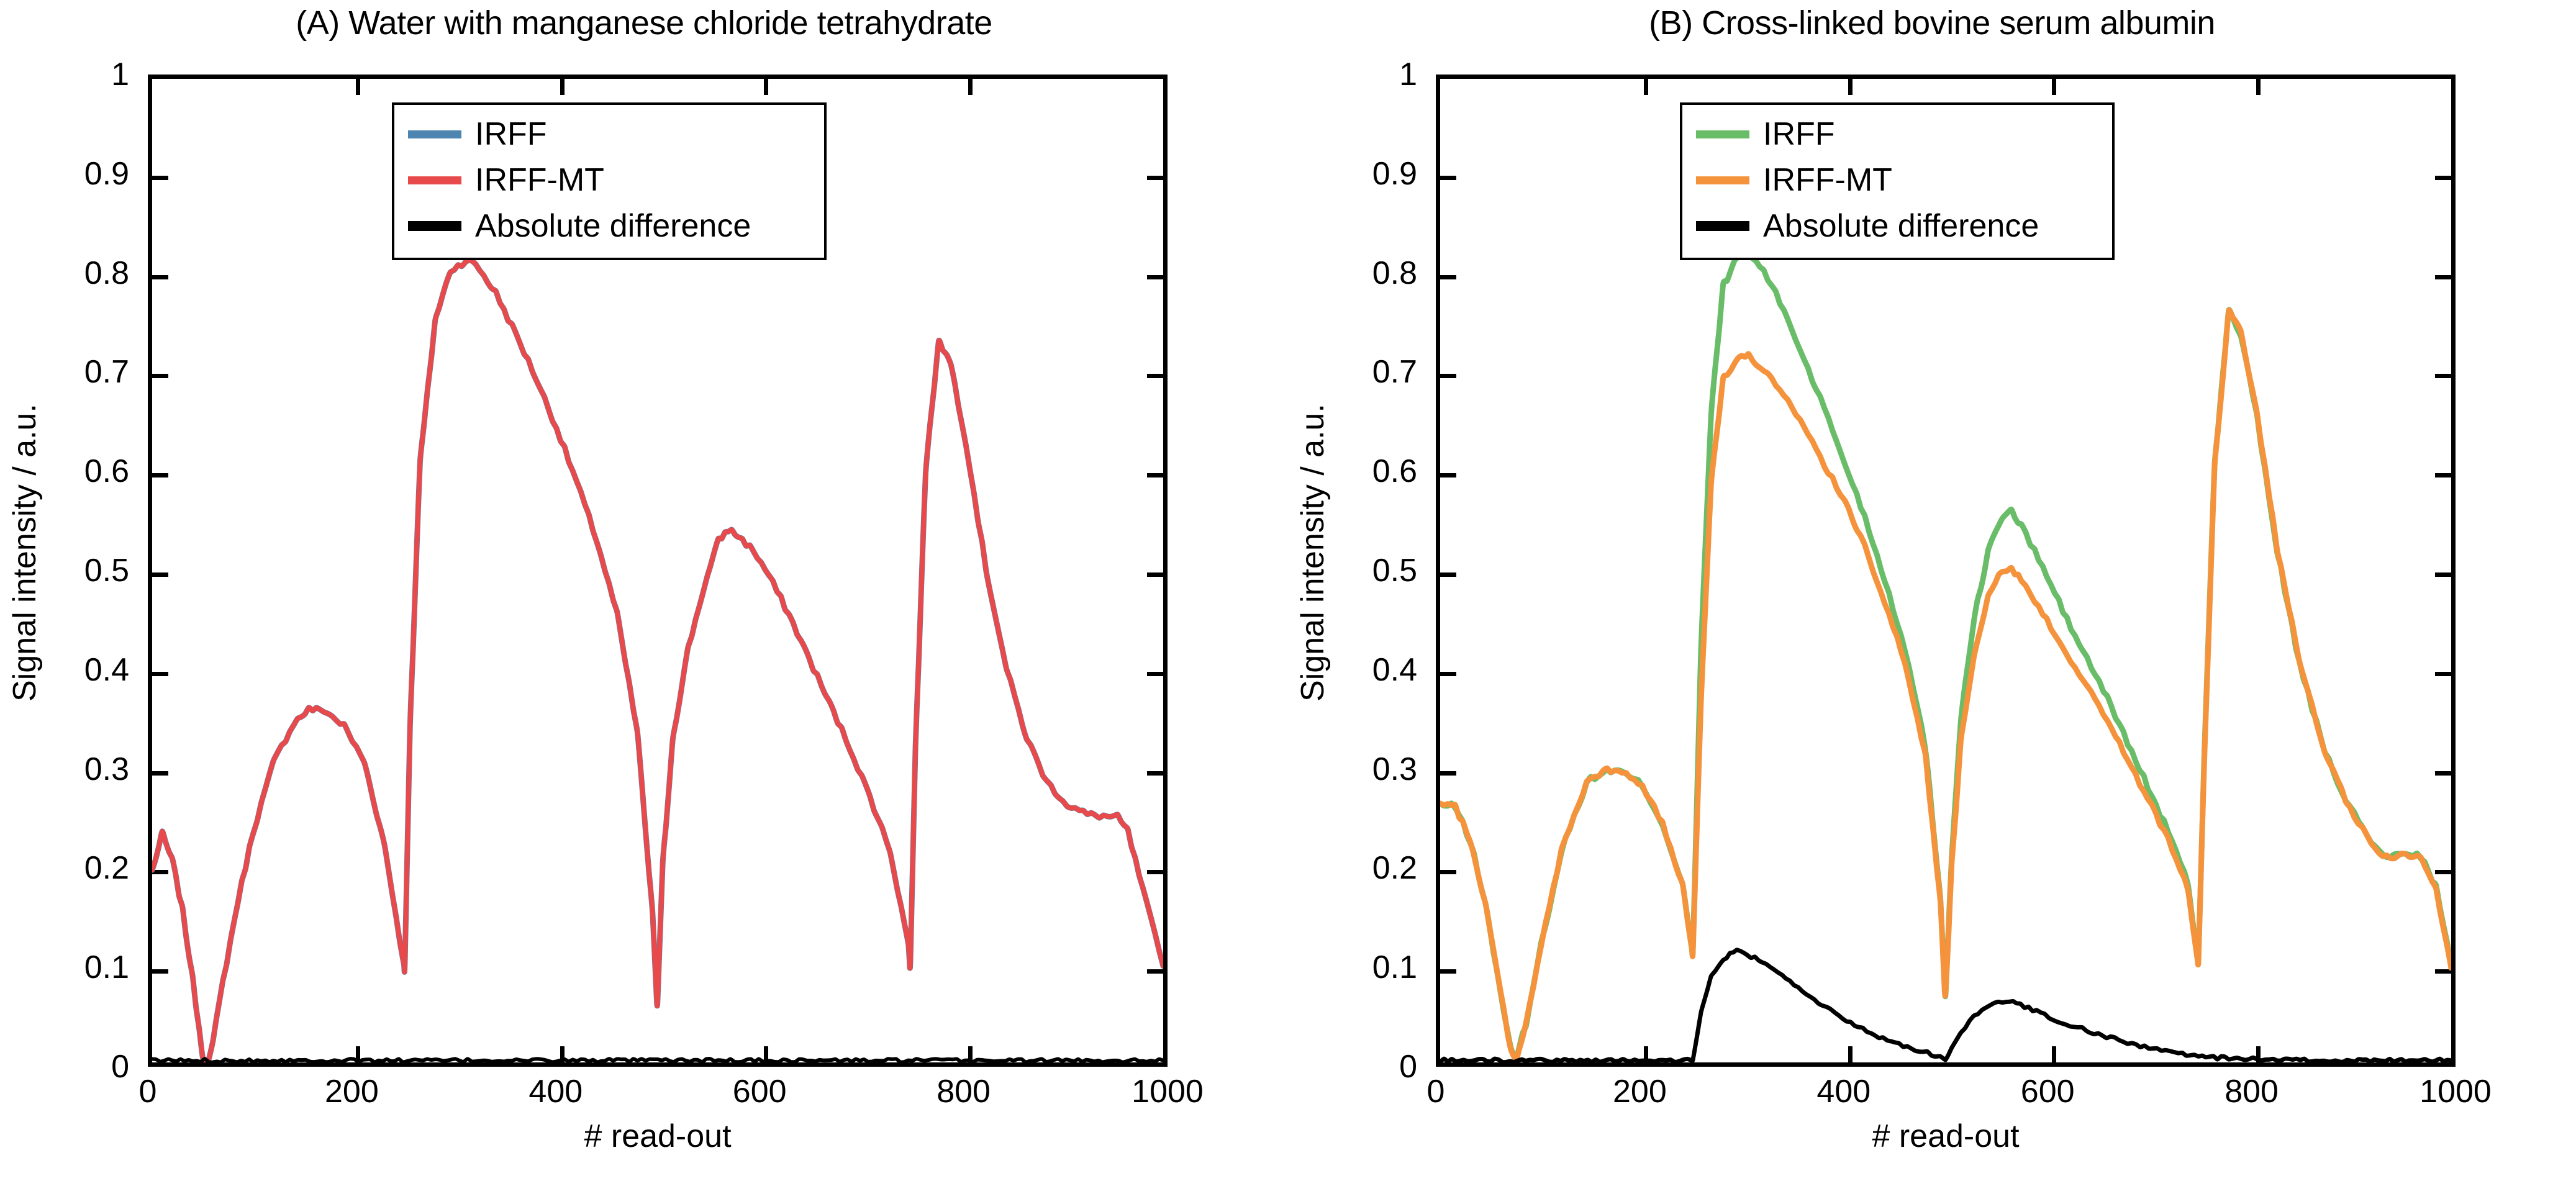 This screenshot has width=2576, height=1181. I want to click on y-tick-label: 1, so click(120, 75).